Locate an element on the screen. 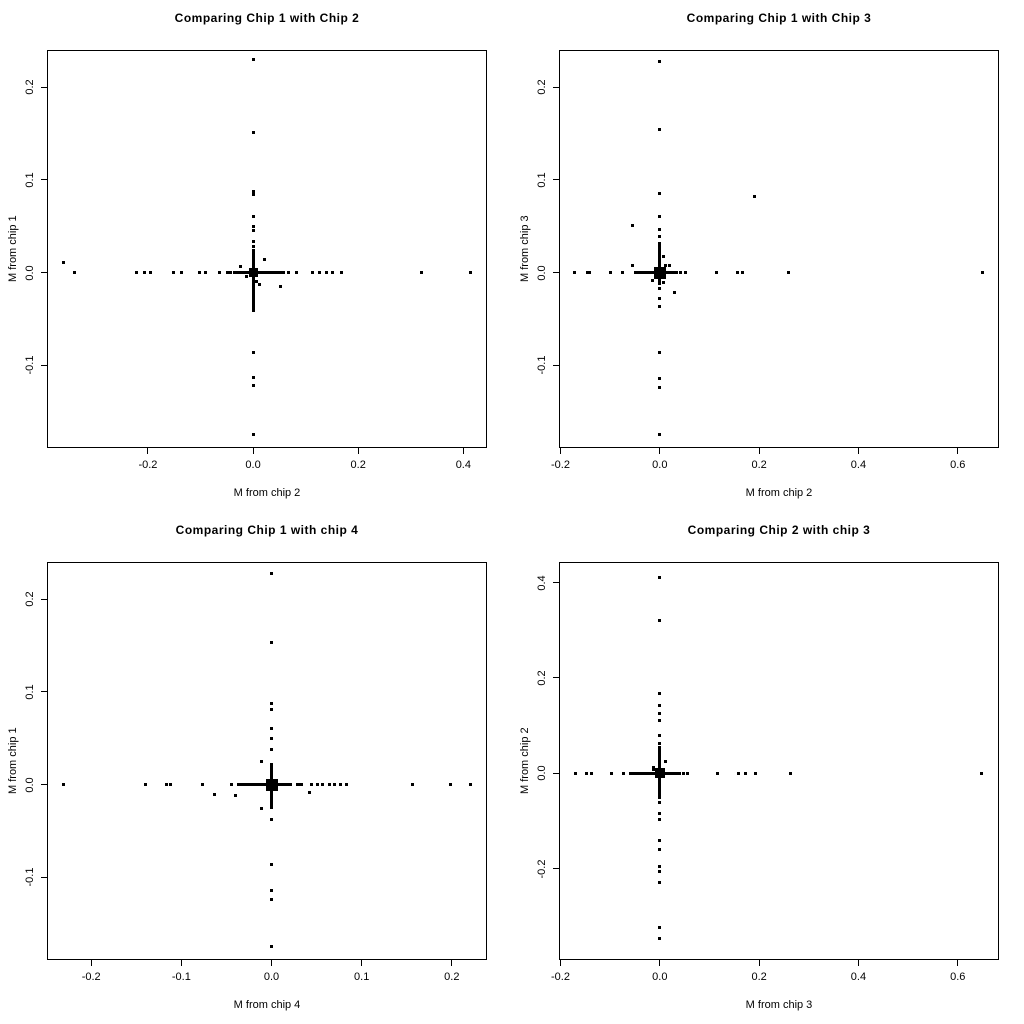 The image size is (1024, 1024). x-tick-label: 0.6 is located at coordinates (958, 465).